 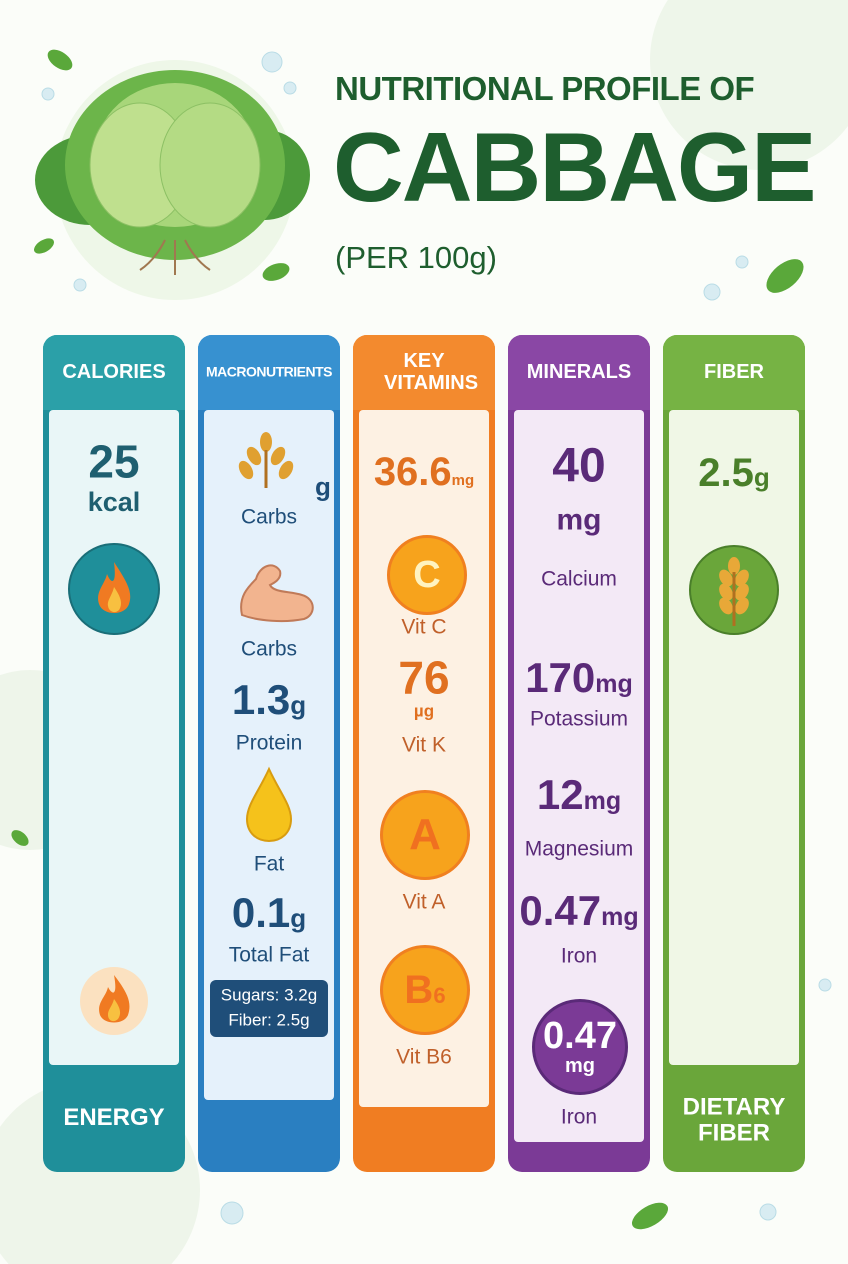 I want to click on column-heading: KEY VITAMINS, so click(x=431, y=372).